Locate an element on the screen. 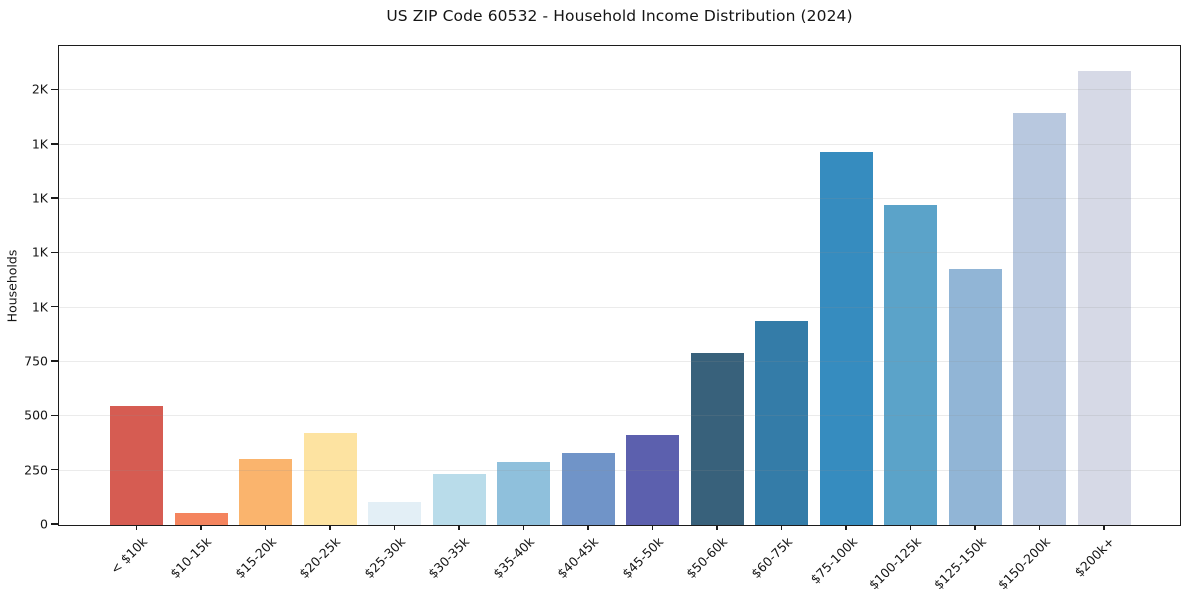  x-tick-label: $50-60k is located at coordinates (707, 558).